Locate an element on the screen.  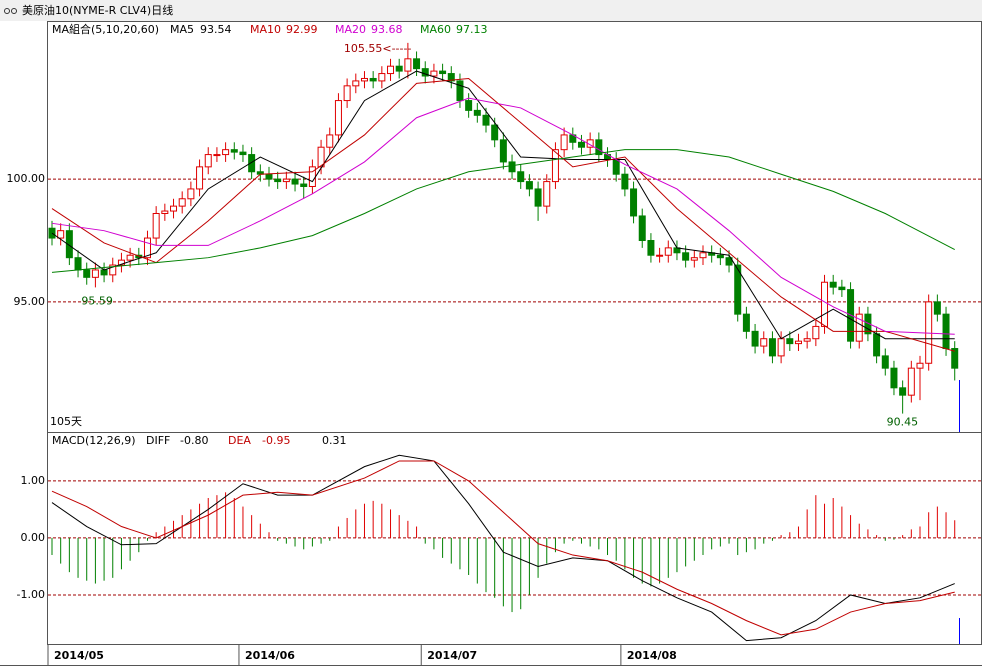
panel-subtitle: MA組合(5,10,20,60) is located at coordinates (105, 29).